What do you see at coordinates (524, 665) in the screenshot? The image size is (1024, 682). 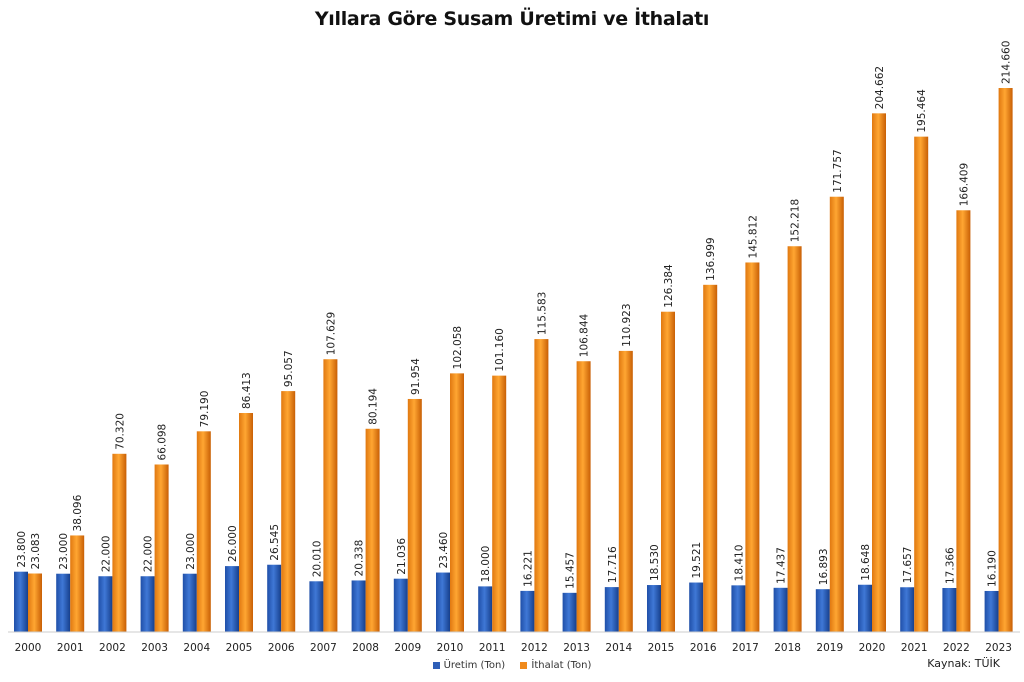 I see `legend-swatch-ithalat` at bounding box center [524, 665].